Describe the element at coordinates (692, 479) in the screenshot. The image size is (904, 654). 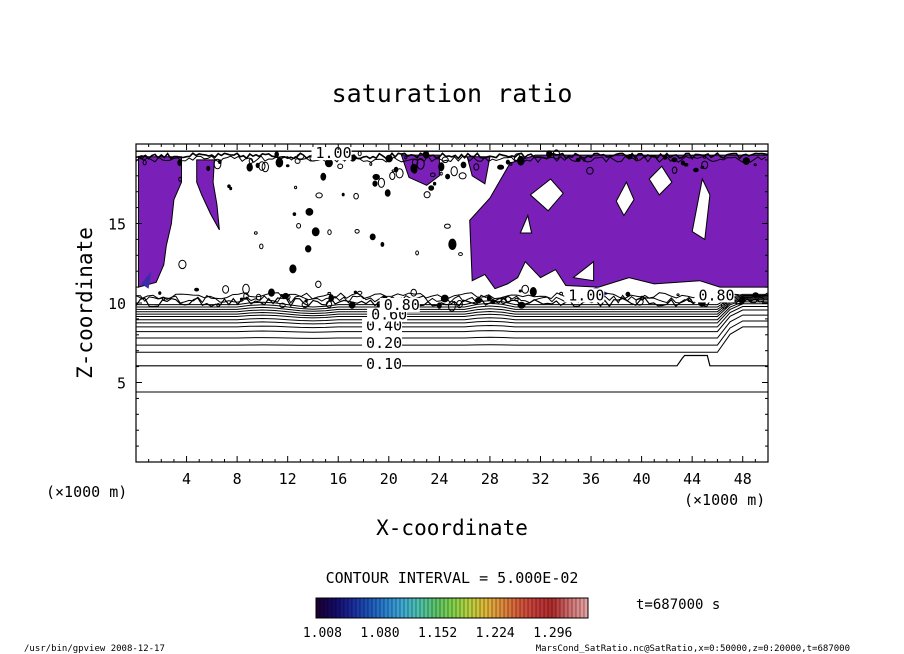
I see `x-tick-label: 44` at that location.